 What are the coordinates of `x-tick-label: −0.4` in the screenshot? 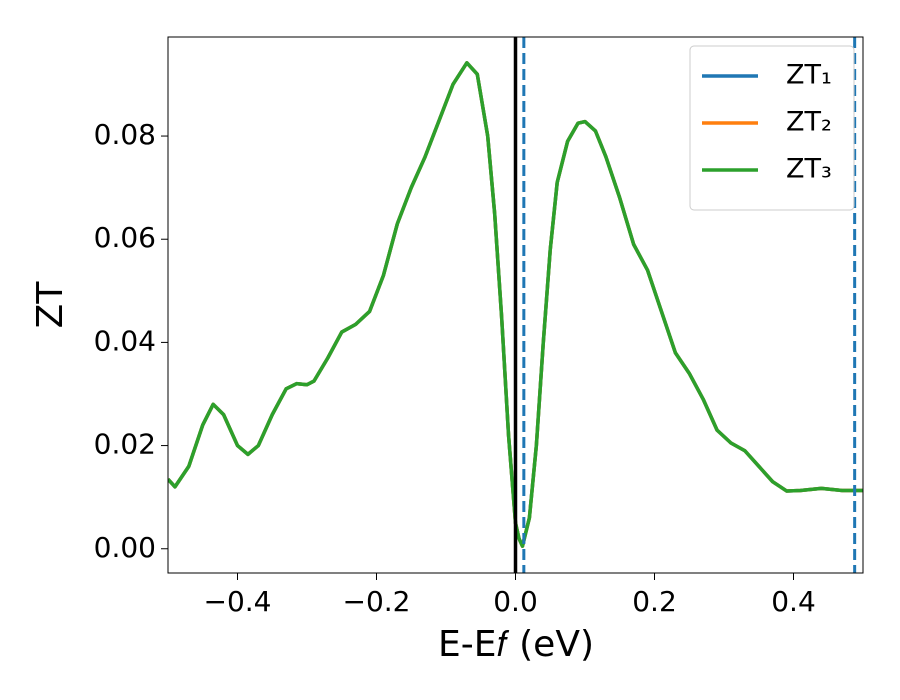 It's located at (238, 601).